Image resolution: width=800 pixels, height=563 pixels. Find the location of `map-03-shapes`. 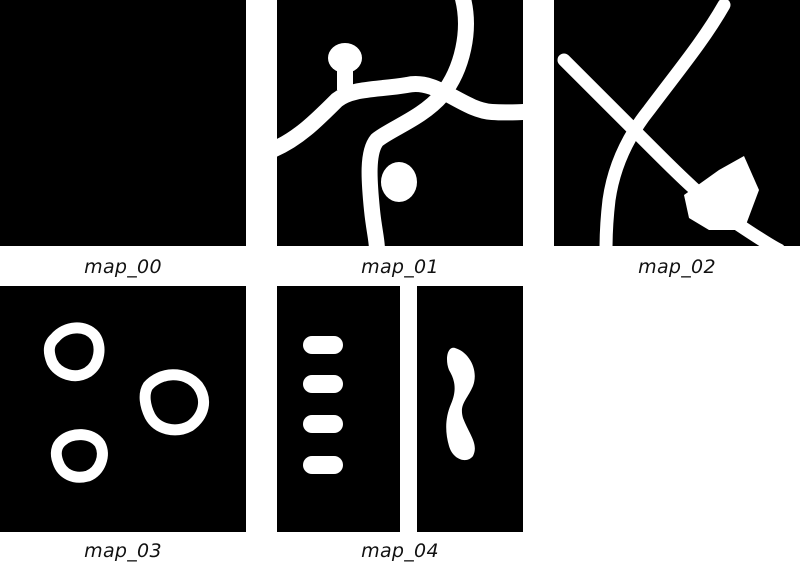

map-03-shapes is located at coordinates (126, 402).